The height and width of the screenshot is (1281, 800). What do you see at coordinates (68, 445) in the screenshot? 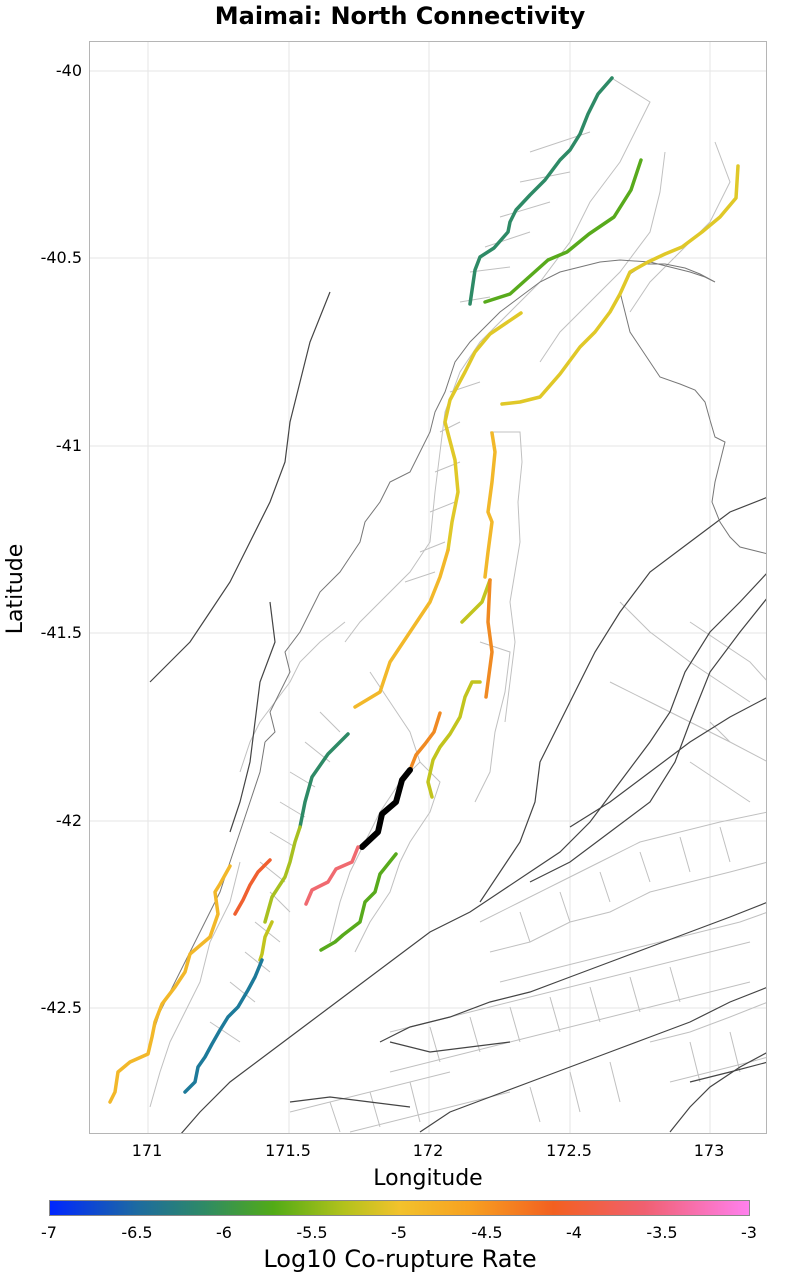
I see `y-tick-label: -41` at bounding box center [68, 445].